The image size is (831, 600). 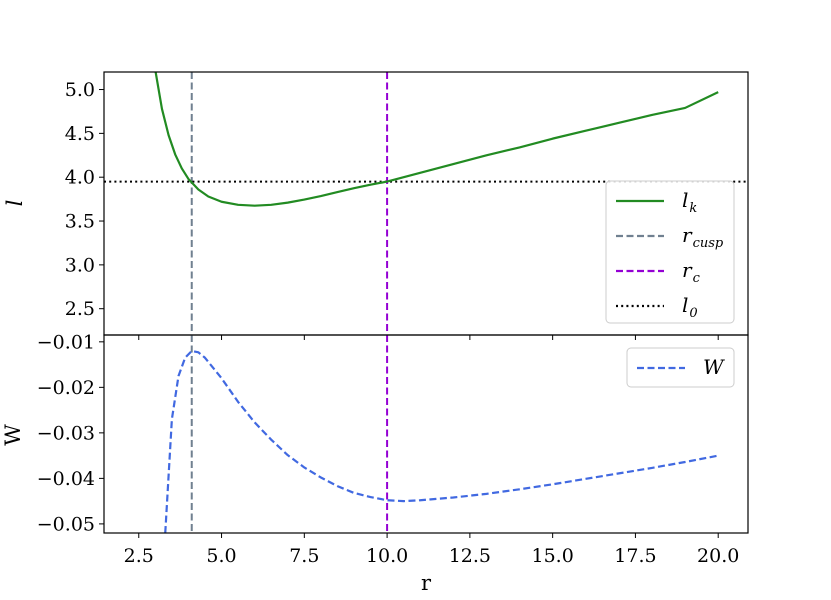 What do you see at coordinates (80, 178) in the screenshot?
I see `y-tick-label: 4.0` at bounding box center [80, 178].